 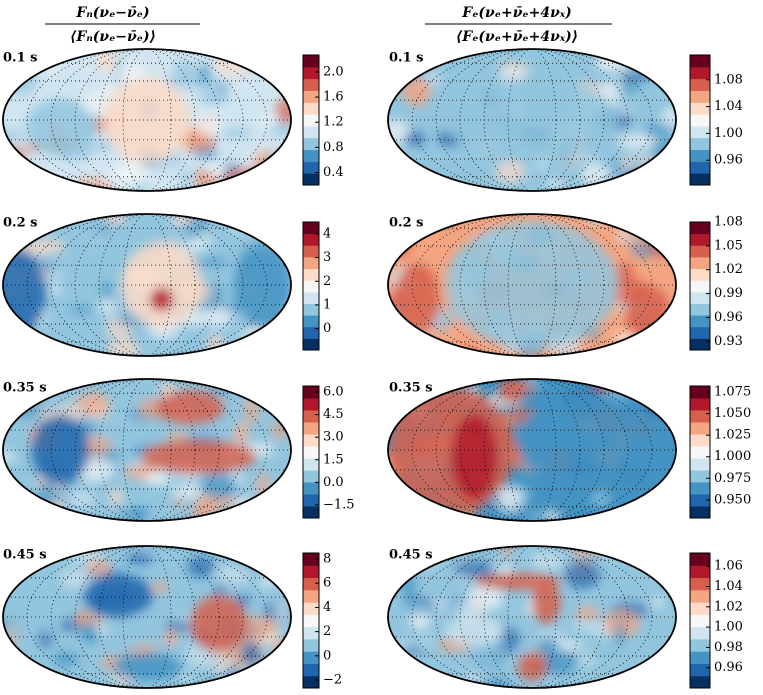 What do you see at coordinates (516, 13) in the screenshot?
I see `column-title-numerator: Fₑ(νₑ+ν̄ₑ+4νₓ)` at bounding box center [516, 13].